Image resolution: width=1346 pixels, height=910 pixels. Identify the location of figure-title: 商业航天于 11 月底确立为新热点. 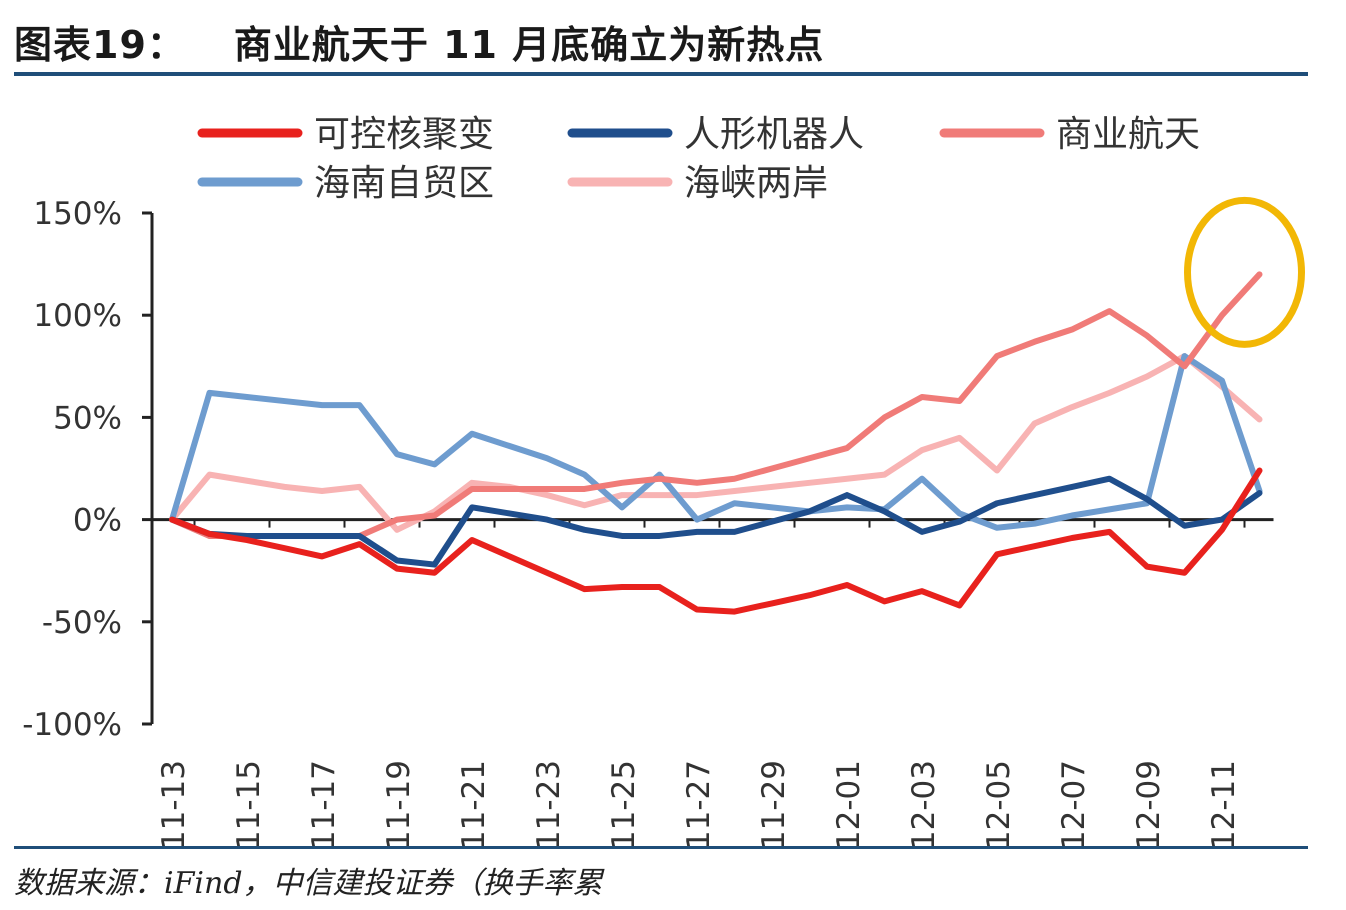
(529, 45).